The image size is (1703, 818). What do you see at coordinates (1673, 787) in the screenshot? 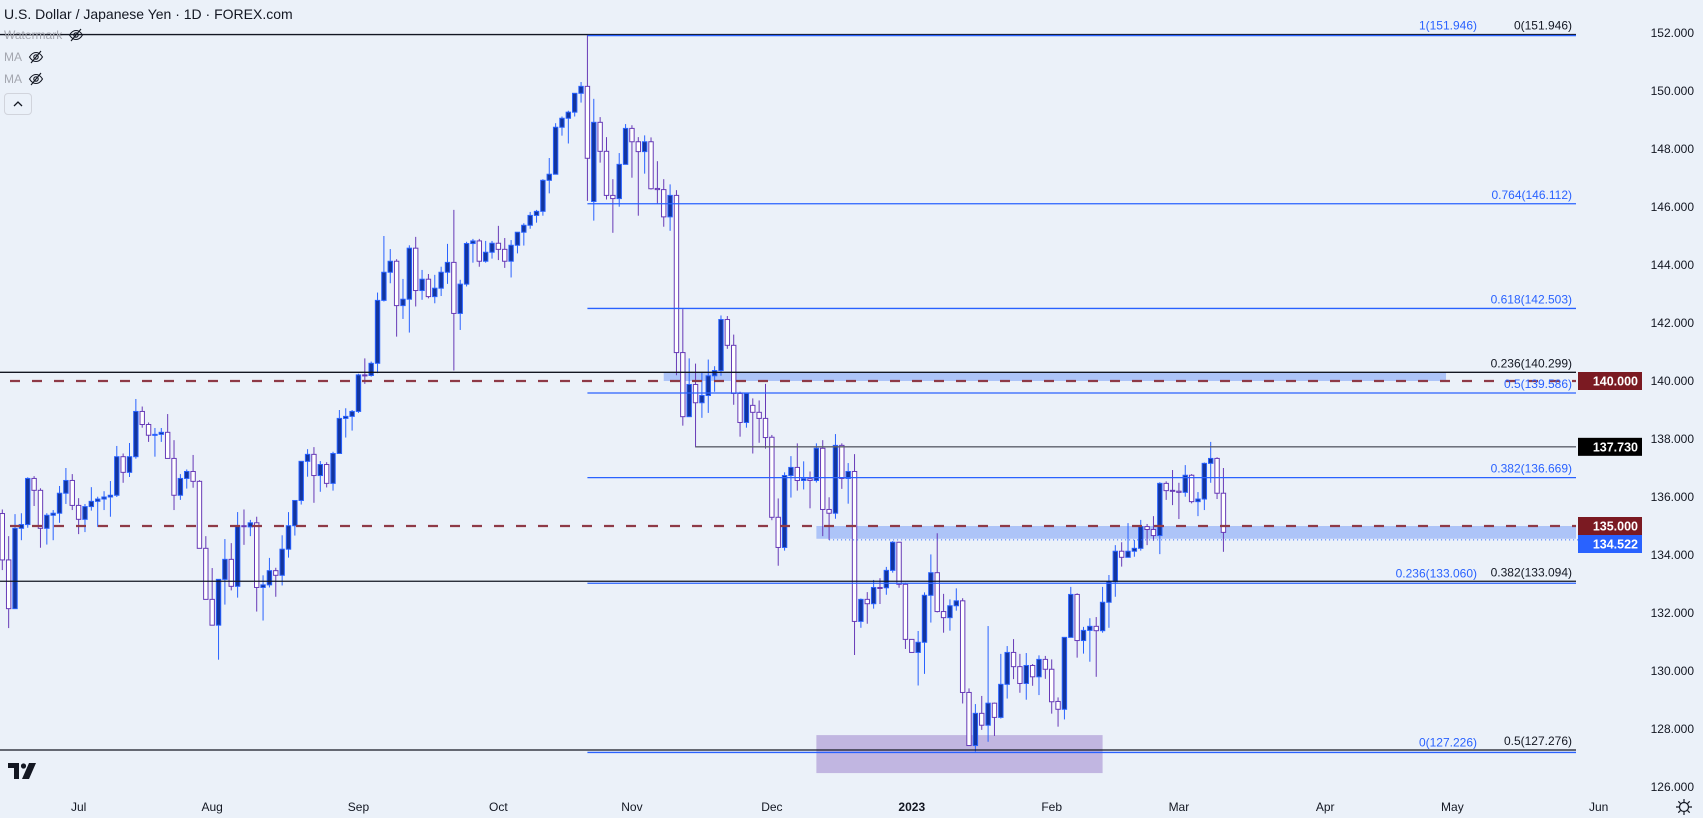
I see `price-tick-label: 126.000` at bounding box center [1673, 787].